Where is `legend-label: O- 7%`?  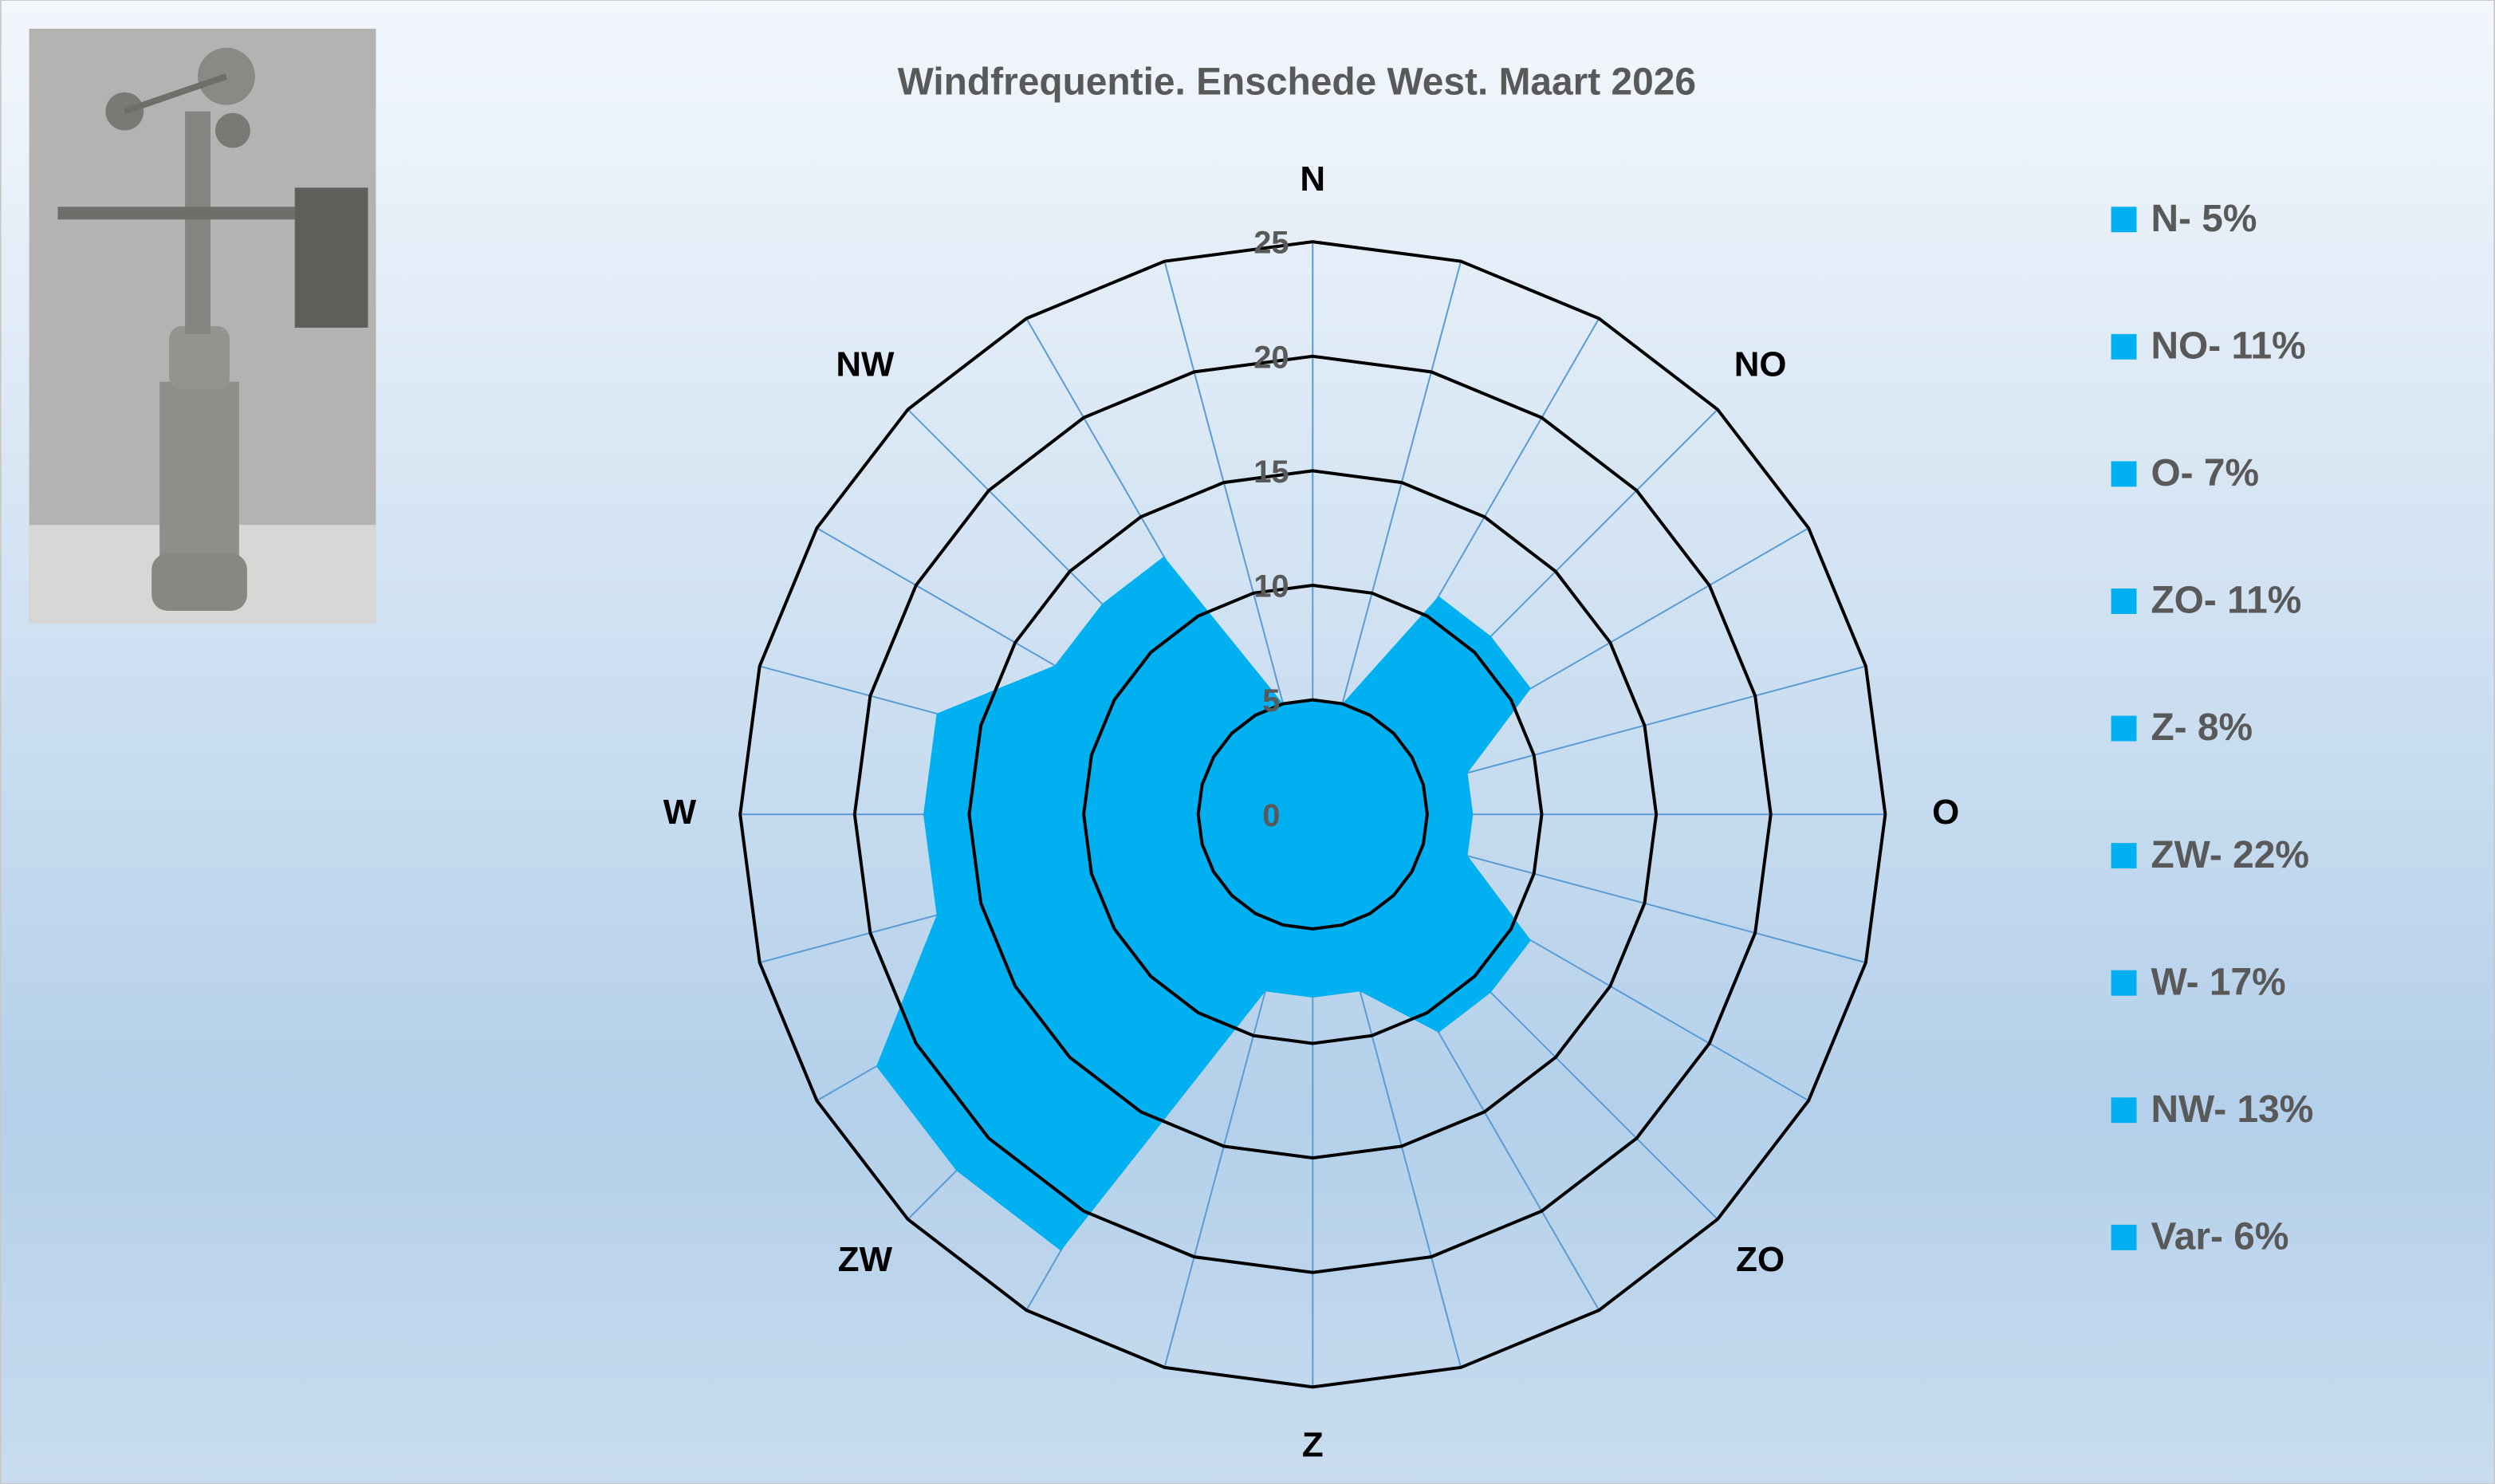
legend-label: O- 7% is located at coordinates (2205, 473).